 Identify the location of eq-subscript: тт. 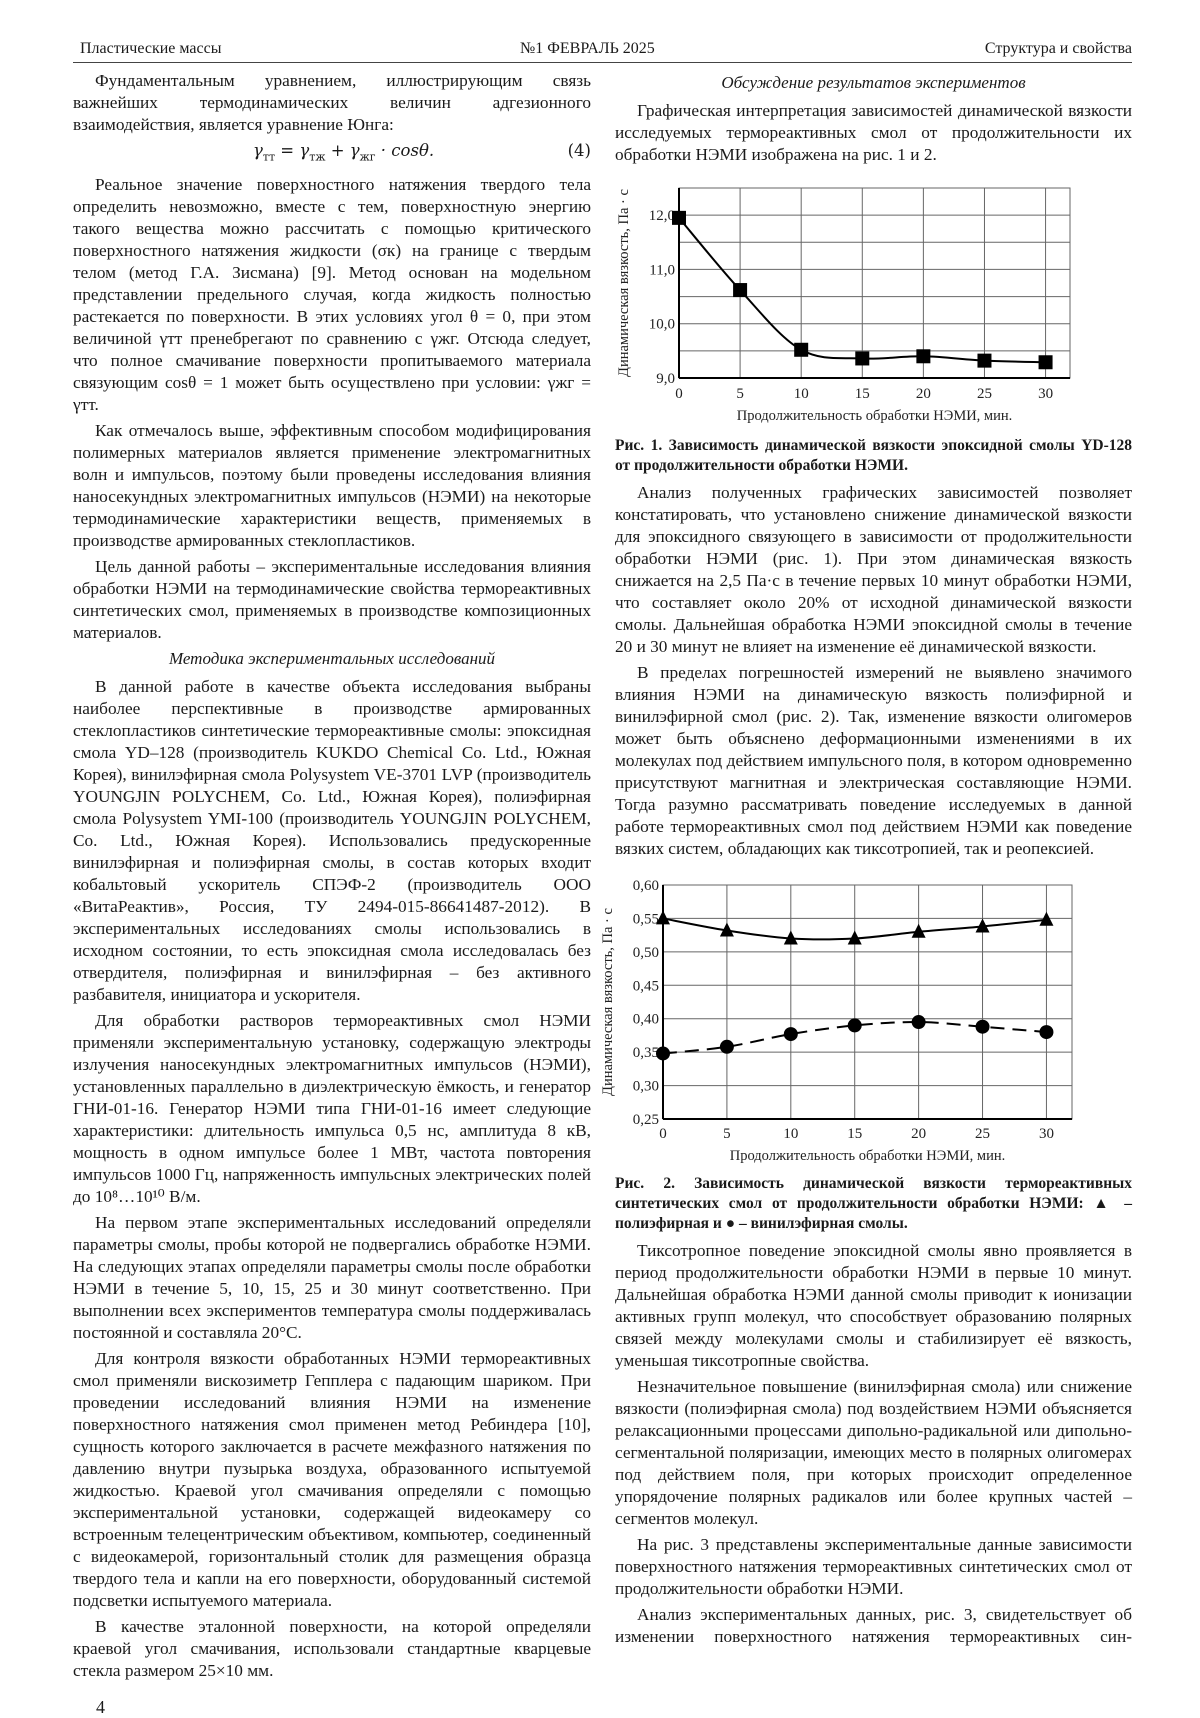
(269, 156).